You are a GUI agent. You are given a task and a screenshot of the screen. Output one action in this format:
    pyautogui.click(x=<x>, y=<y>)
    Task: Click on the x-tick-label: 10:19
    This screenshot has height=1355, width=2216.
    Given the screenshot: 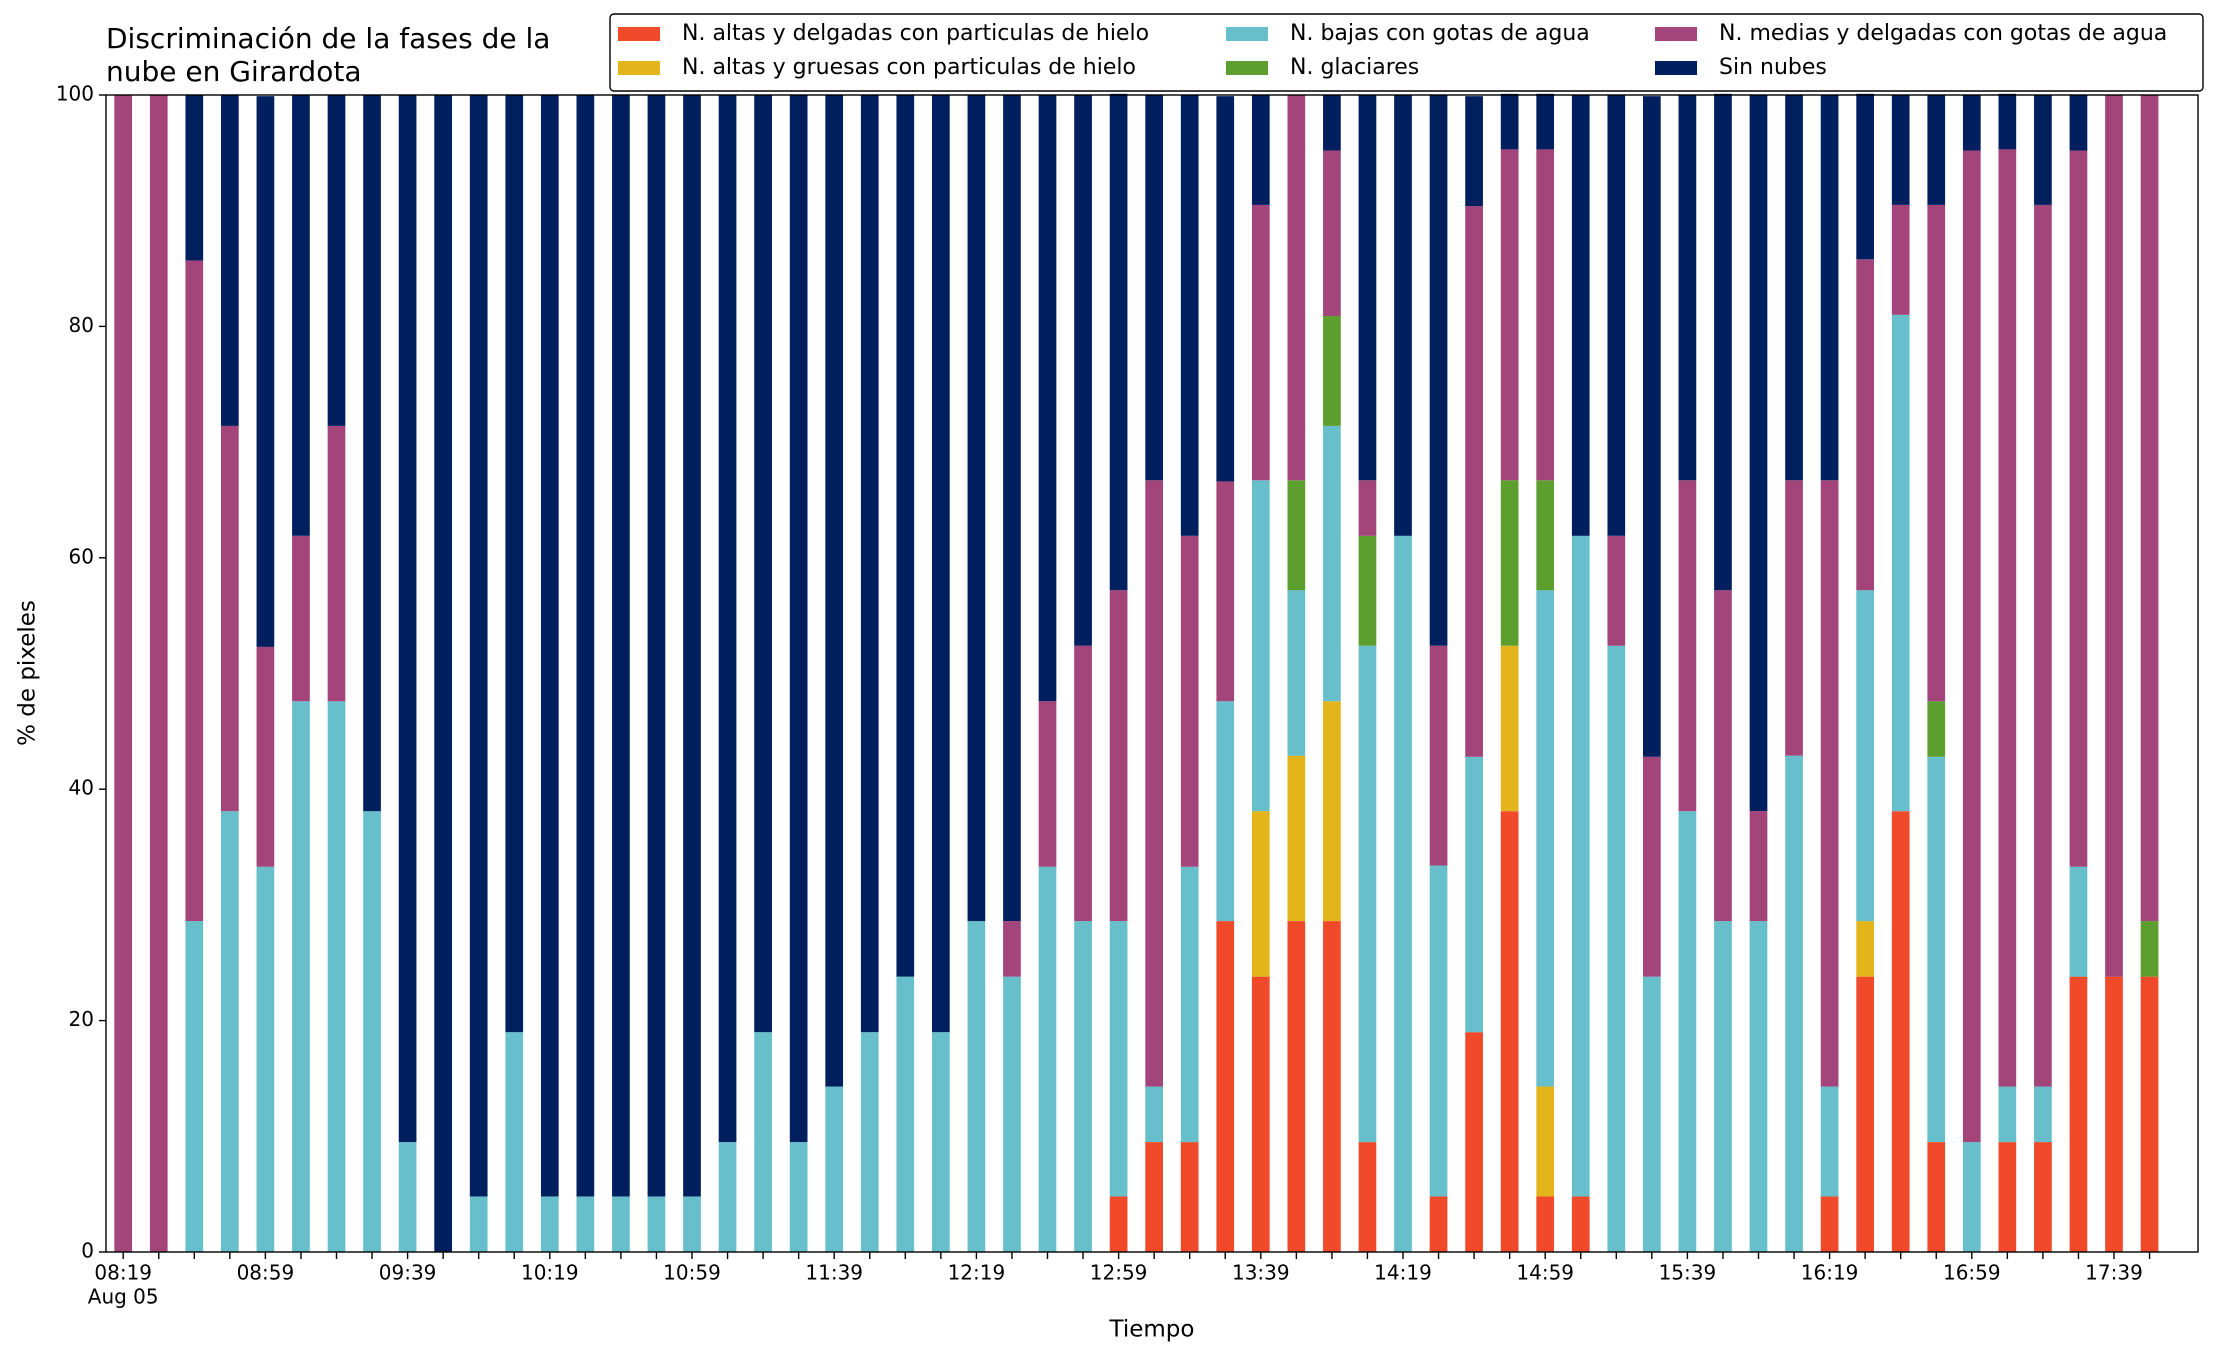 What is the action you would take?
    pyautogui.click(x=550, y=1273)
    